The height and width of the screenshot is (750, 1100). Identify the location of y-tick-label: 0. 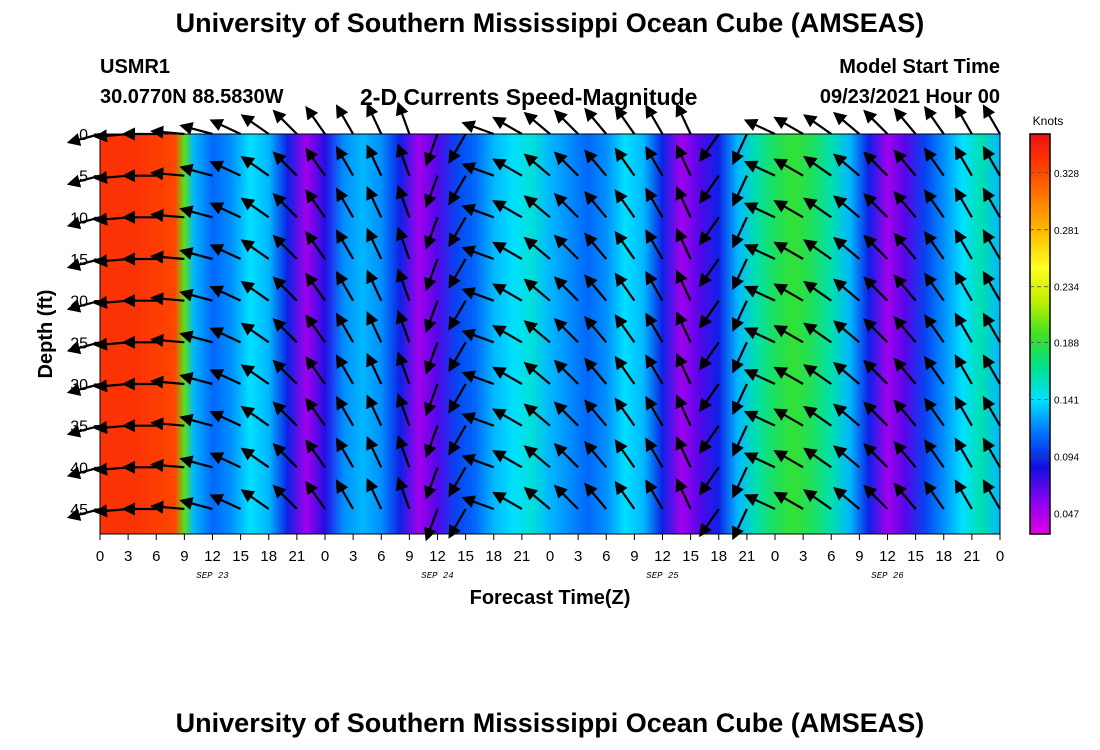
(83, 135).